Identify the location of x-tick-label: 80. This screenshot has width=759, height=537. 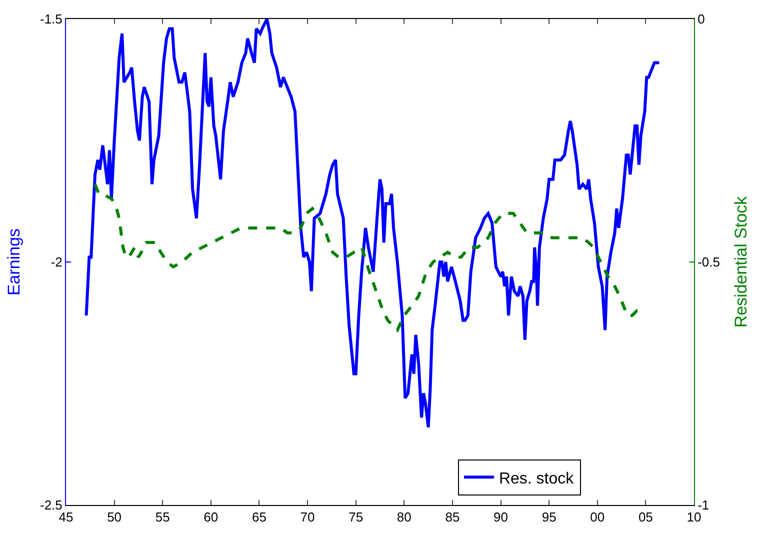
(404, 517).